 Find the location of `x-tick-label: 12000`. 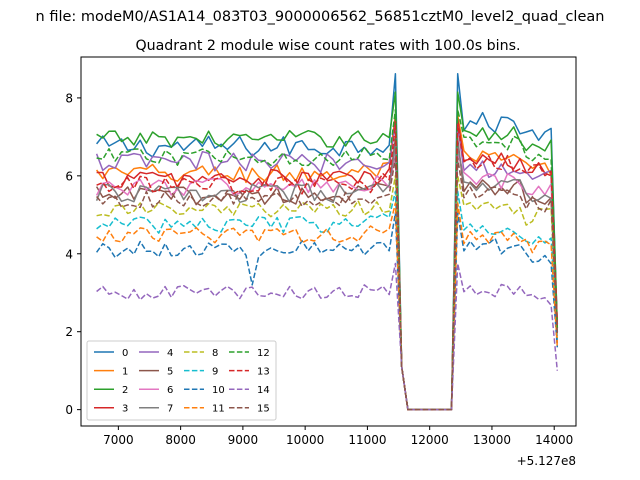

x-tick-label: 12000 is located at coordinates (430, 440).